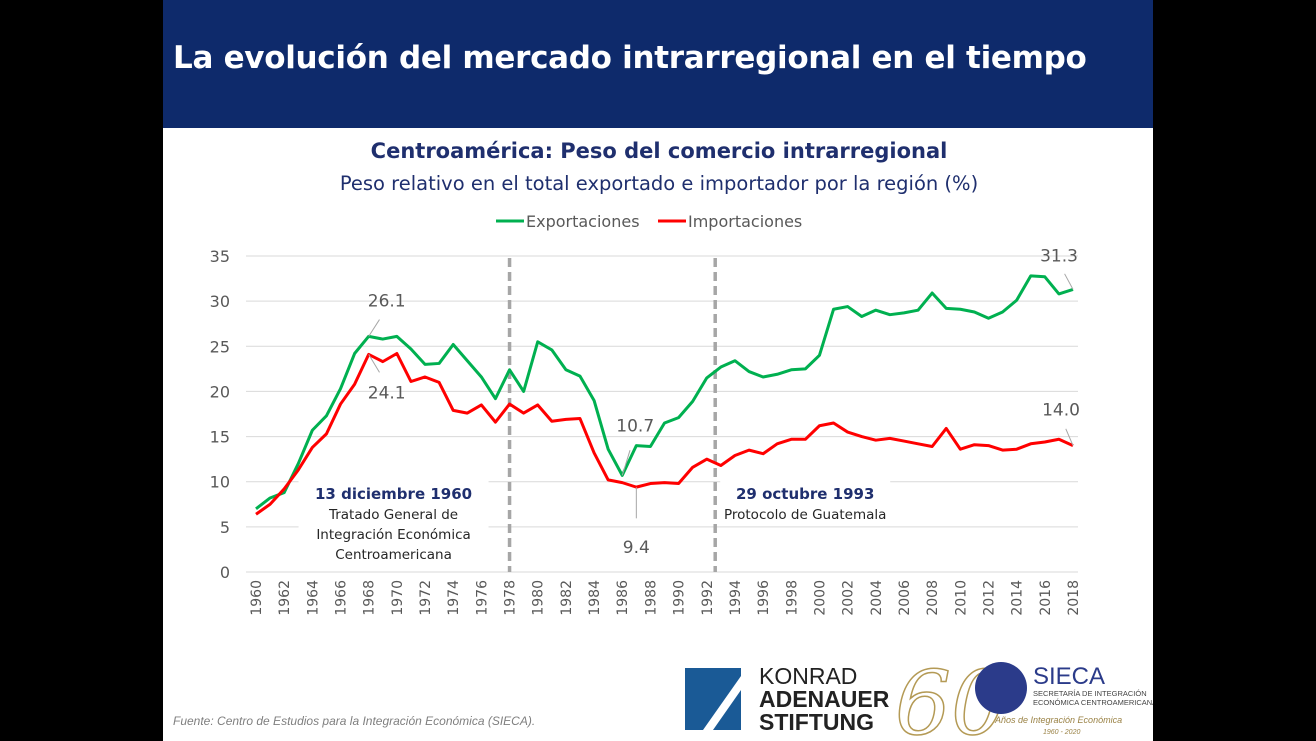 This screenshot has width=1316, height=741. I want to click on y-tick-label: 5, so click(225, 527).